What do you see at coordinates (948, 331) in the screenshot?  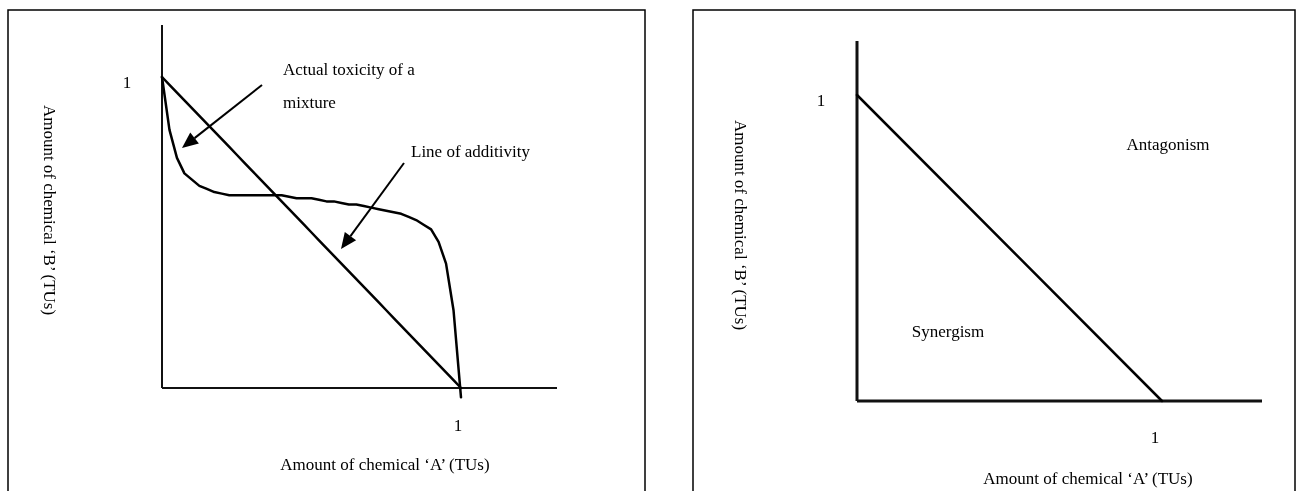 I see `annotation: Synergism` at bounding box center [948, 331].